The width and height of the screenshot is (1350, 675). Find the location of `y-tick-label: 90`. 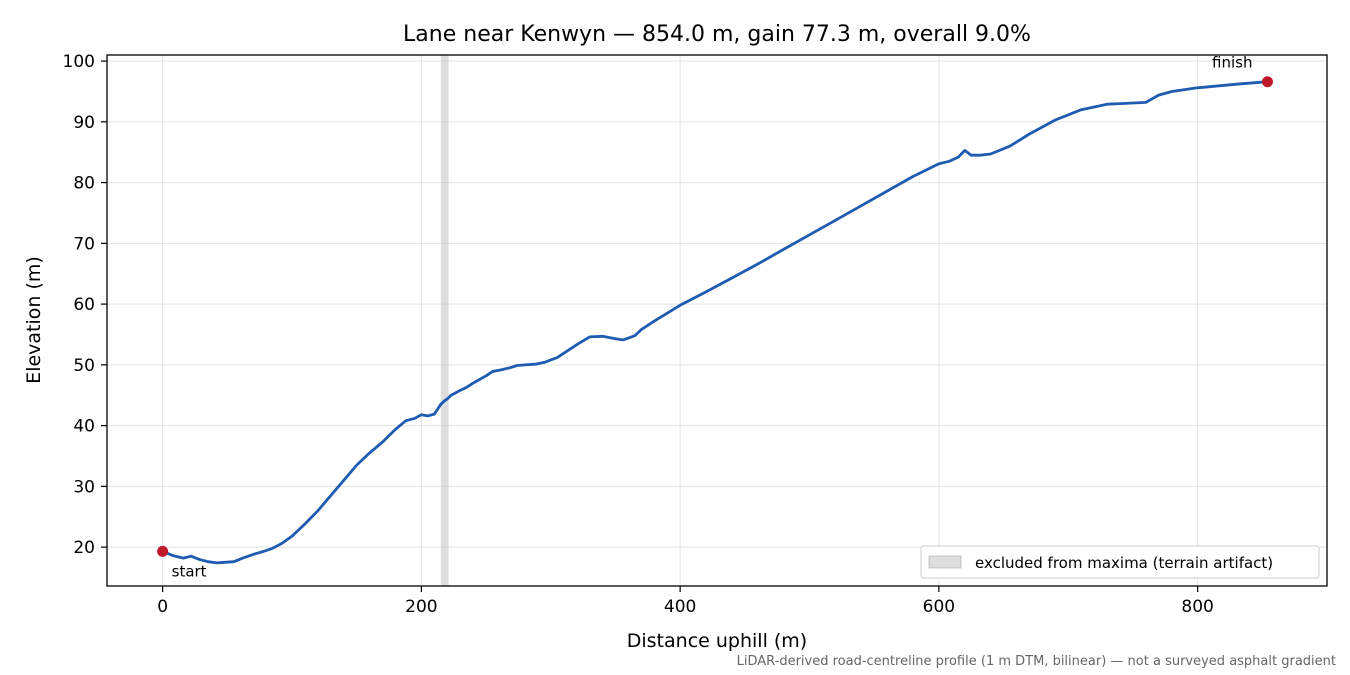

y-tick-label: 90 is located at coordinates (84, 123).